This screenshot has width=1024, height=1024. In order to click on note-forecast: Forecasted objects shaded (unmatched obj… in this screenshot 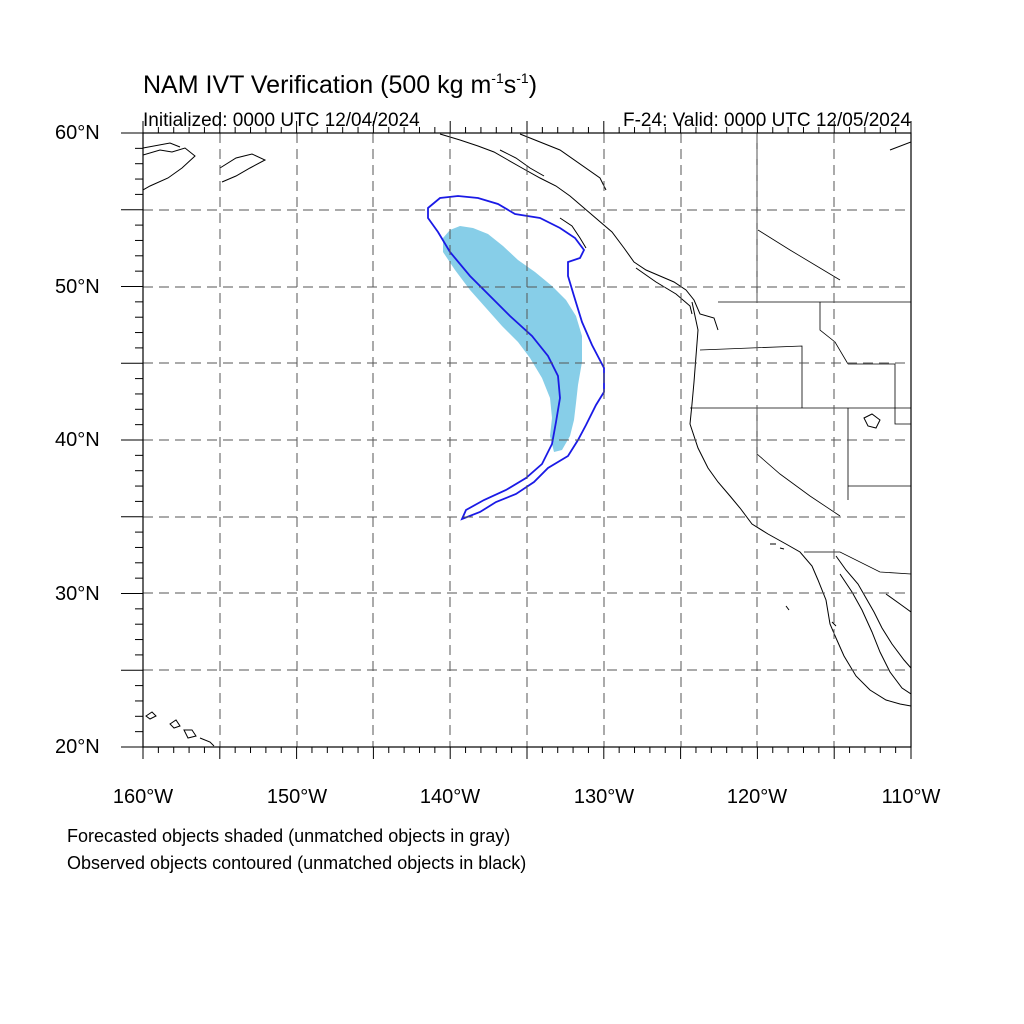, I will do `click(289, 836)`.